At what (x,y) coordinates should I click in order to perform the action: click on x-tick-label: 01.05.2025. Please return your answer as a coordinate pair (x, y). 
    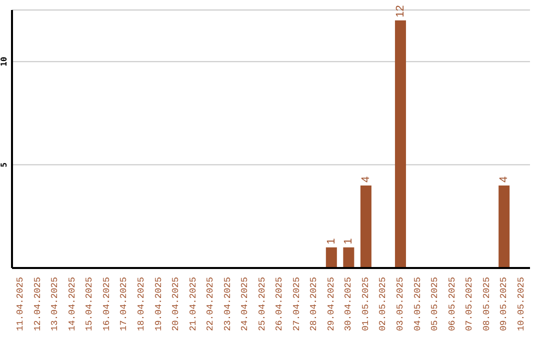
    Looking at the image, I should click on (365, 304).